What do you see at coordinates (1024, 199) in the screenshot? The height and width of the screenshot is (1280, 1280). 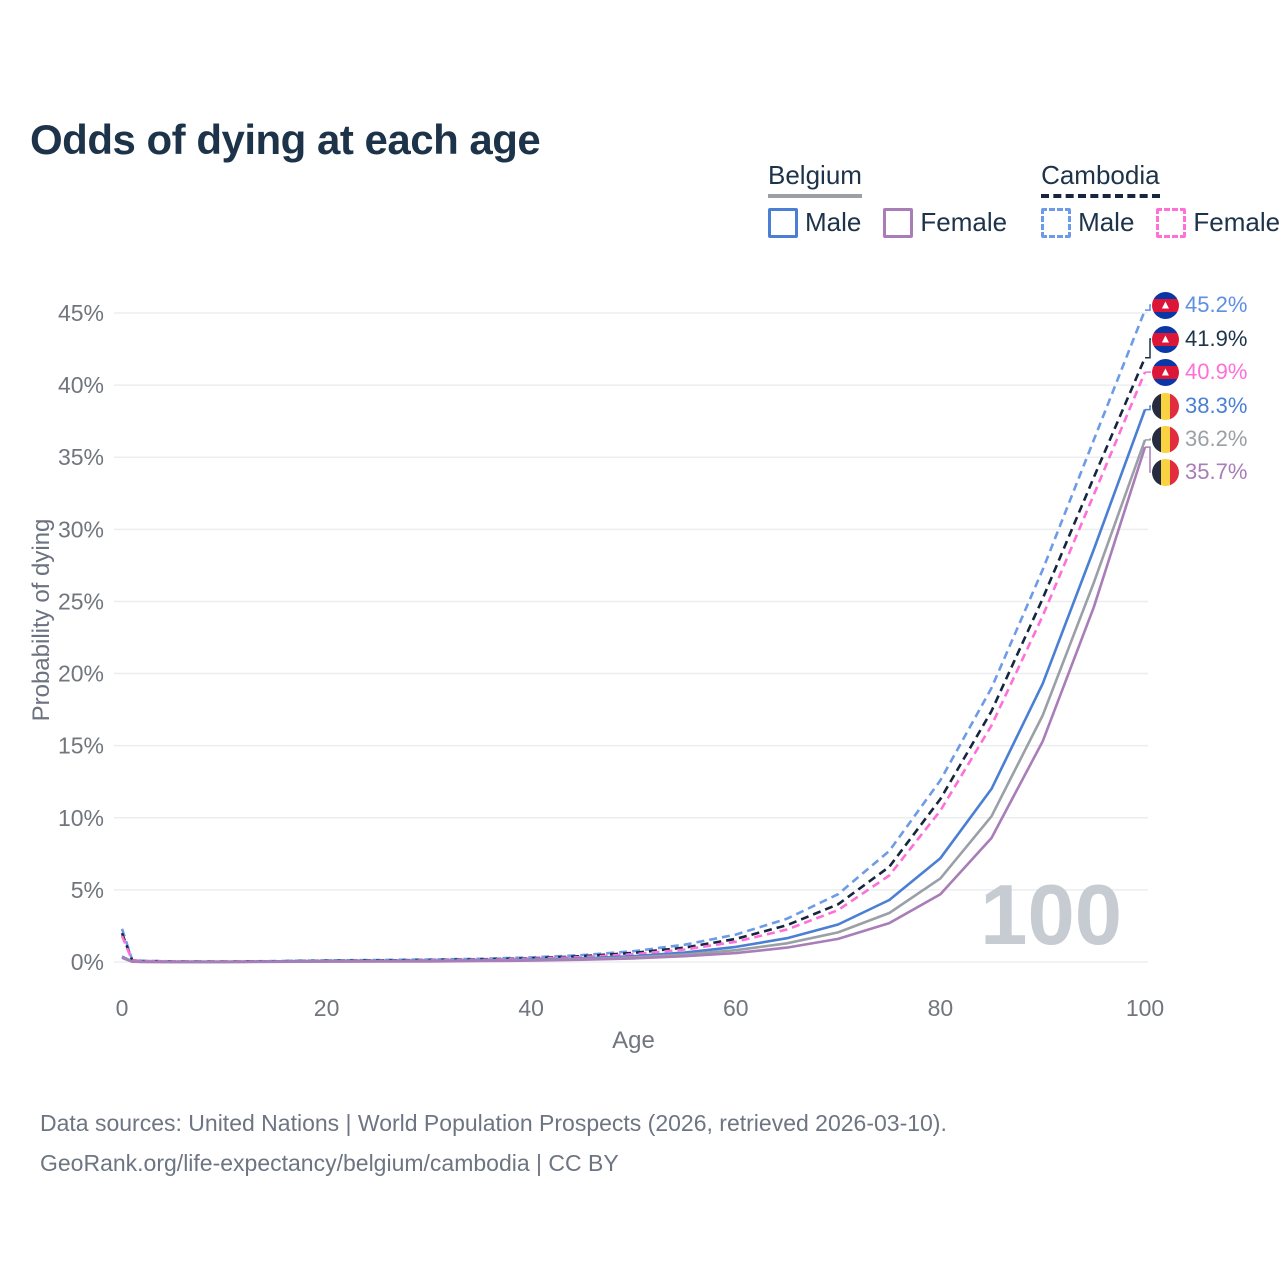 I see `chart-legend: Belgium Male Female Cambodia Male Female` at bounding box center [1024, 199].